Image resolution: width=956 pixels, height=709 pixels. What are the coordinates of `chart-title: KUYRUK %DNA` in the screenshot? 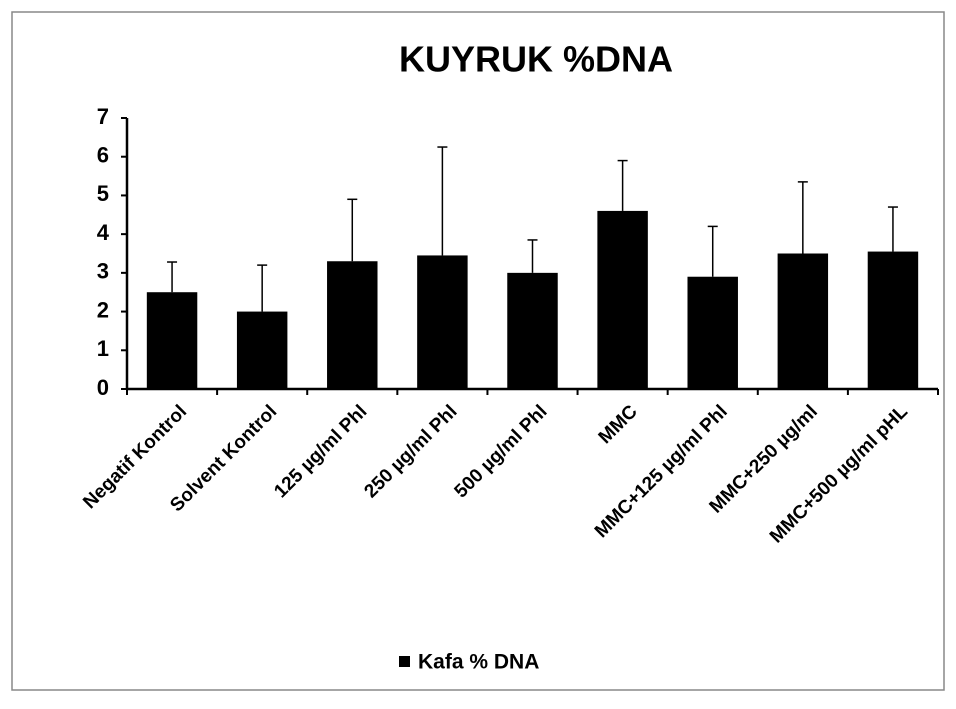 It's located at (536, 59).